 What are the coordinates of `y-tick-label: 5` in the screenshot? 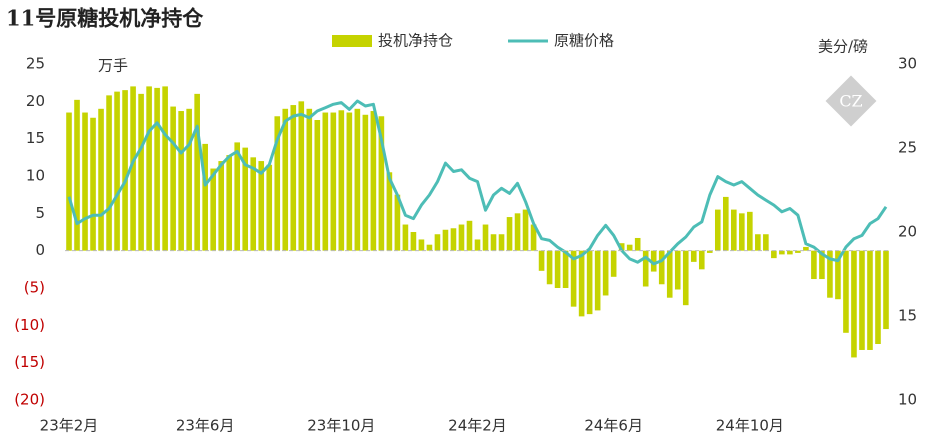 It's located at (40, 213).